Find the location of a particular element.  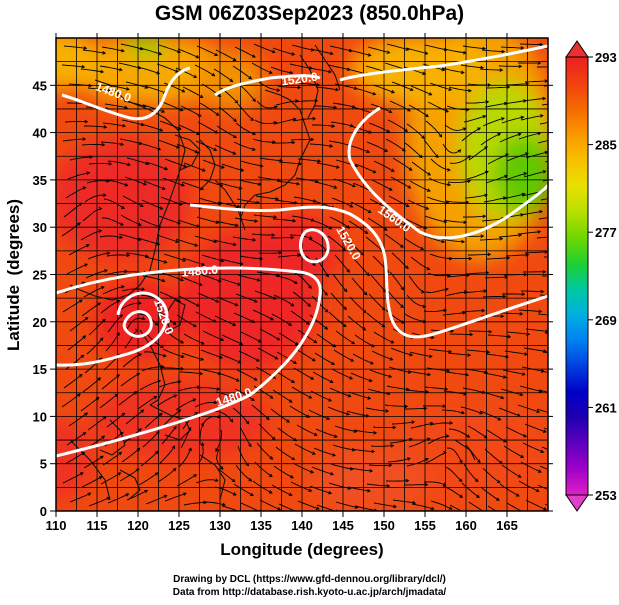

x-tick-labels: 110 115 120 125 130 135 140 145 150 155 160 165 is located at coordinates (282, 525).